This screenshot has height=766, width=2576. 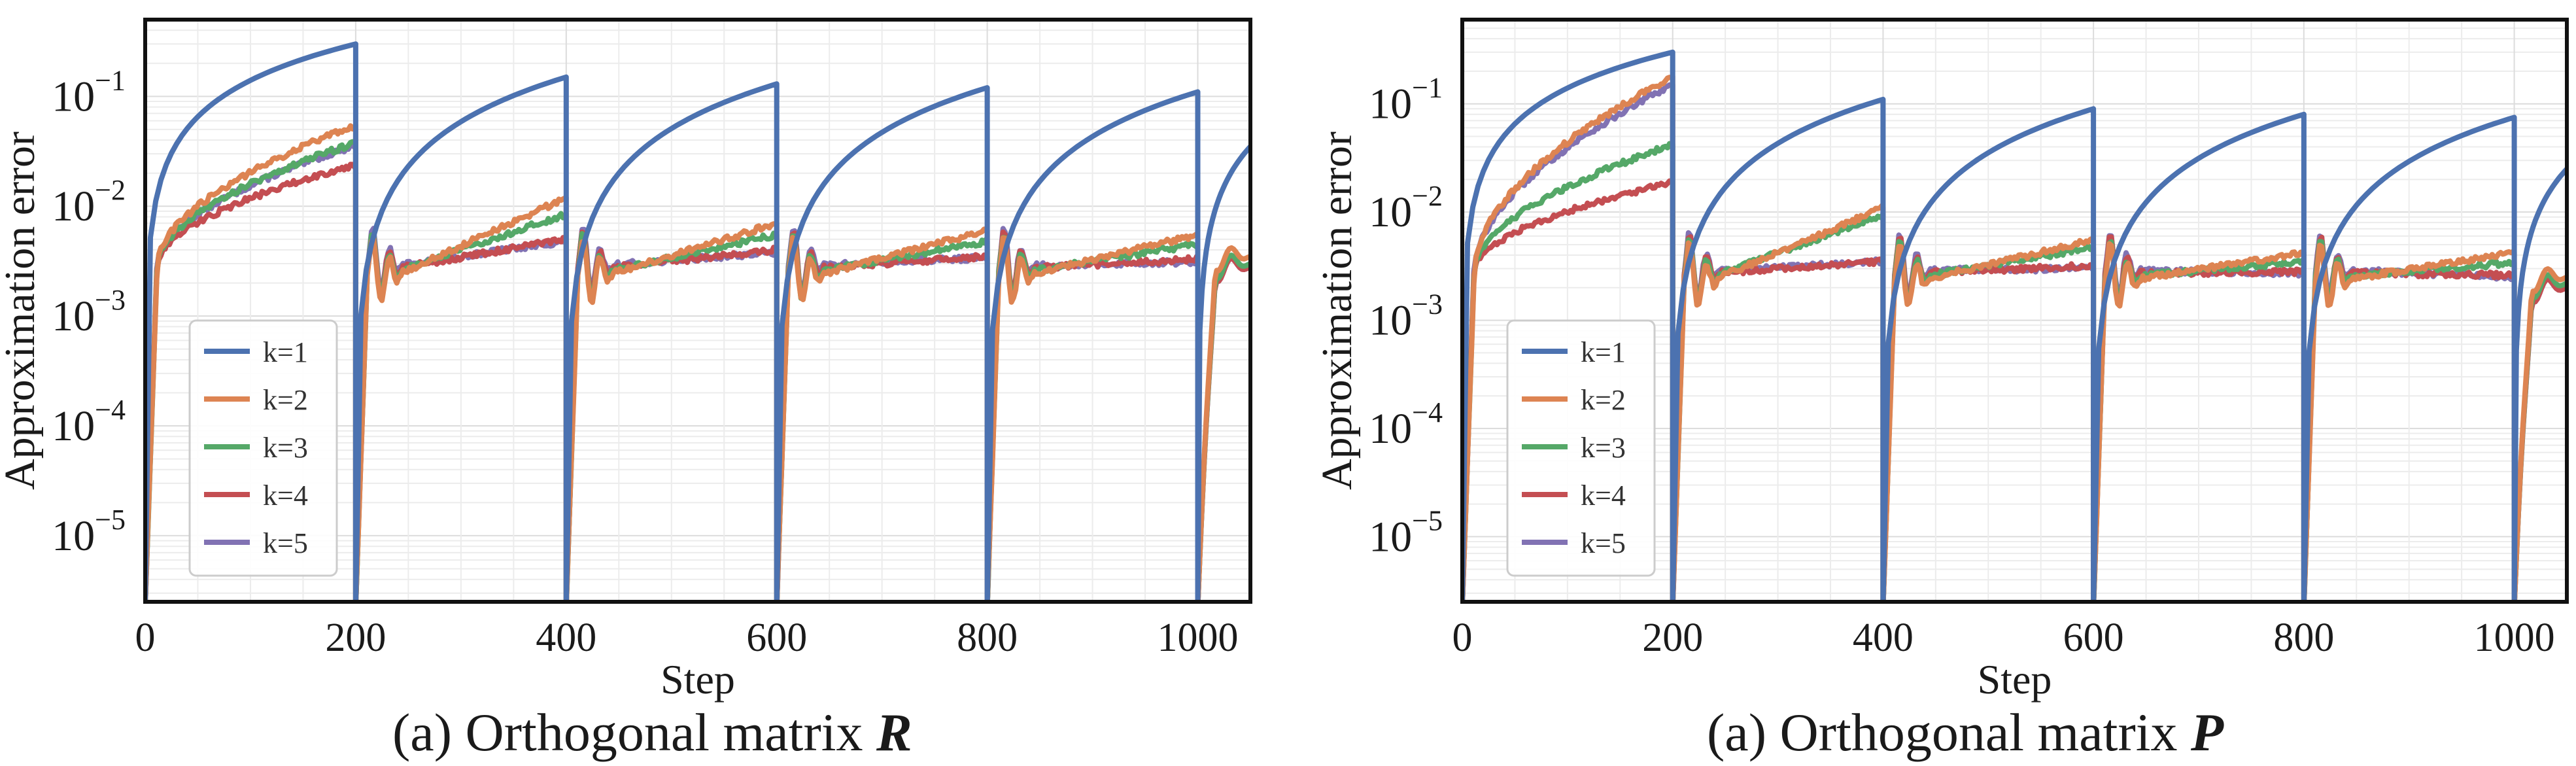 I want to click on legend-right: k=1 k=2 k=3 k=4 k=5, so click(x=1581, y=448).